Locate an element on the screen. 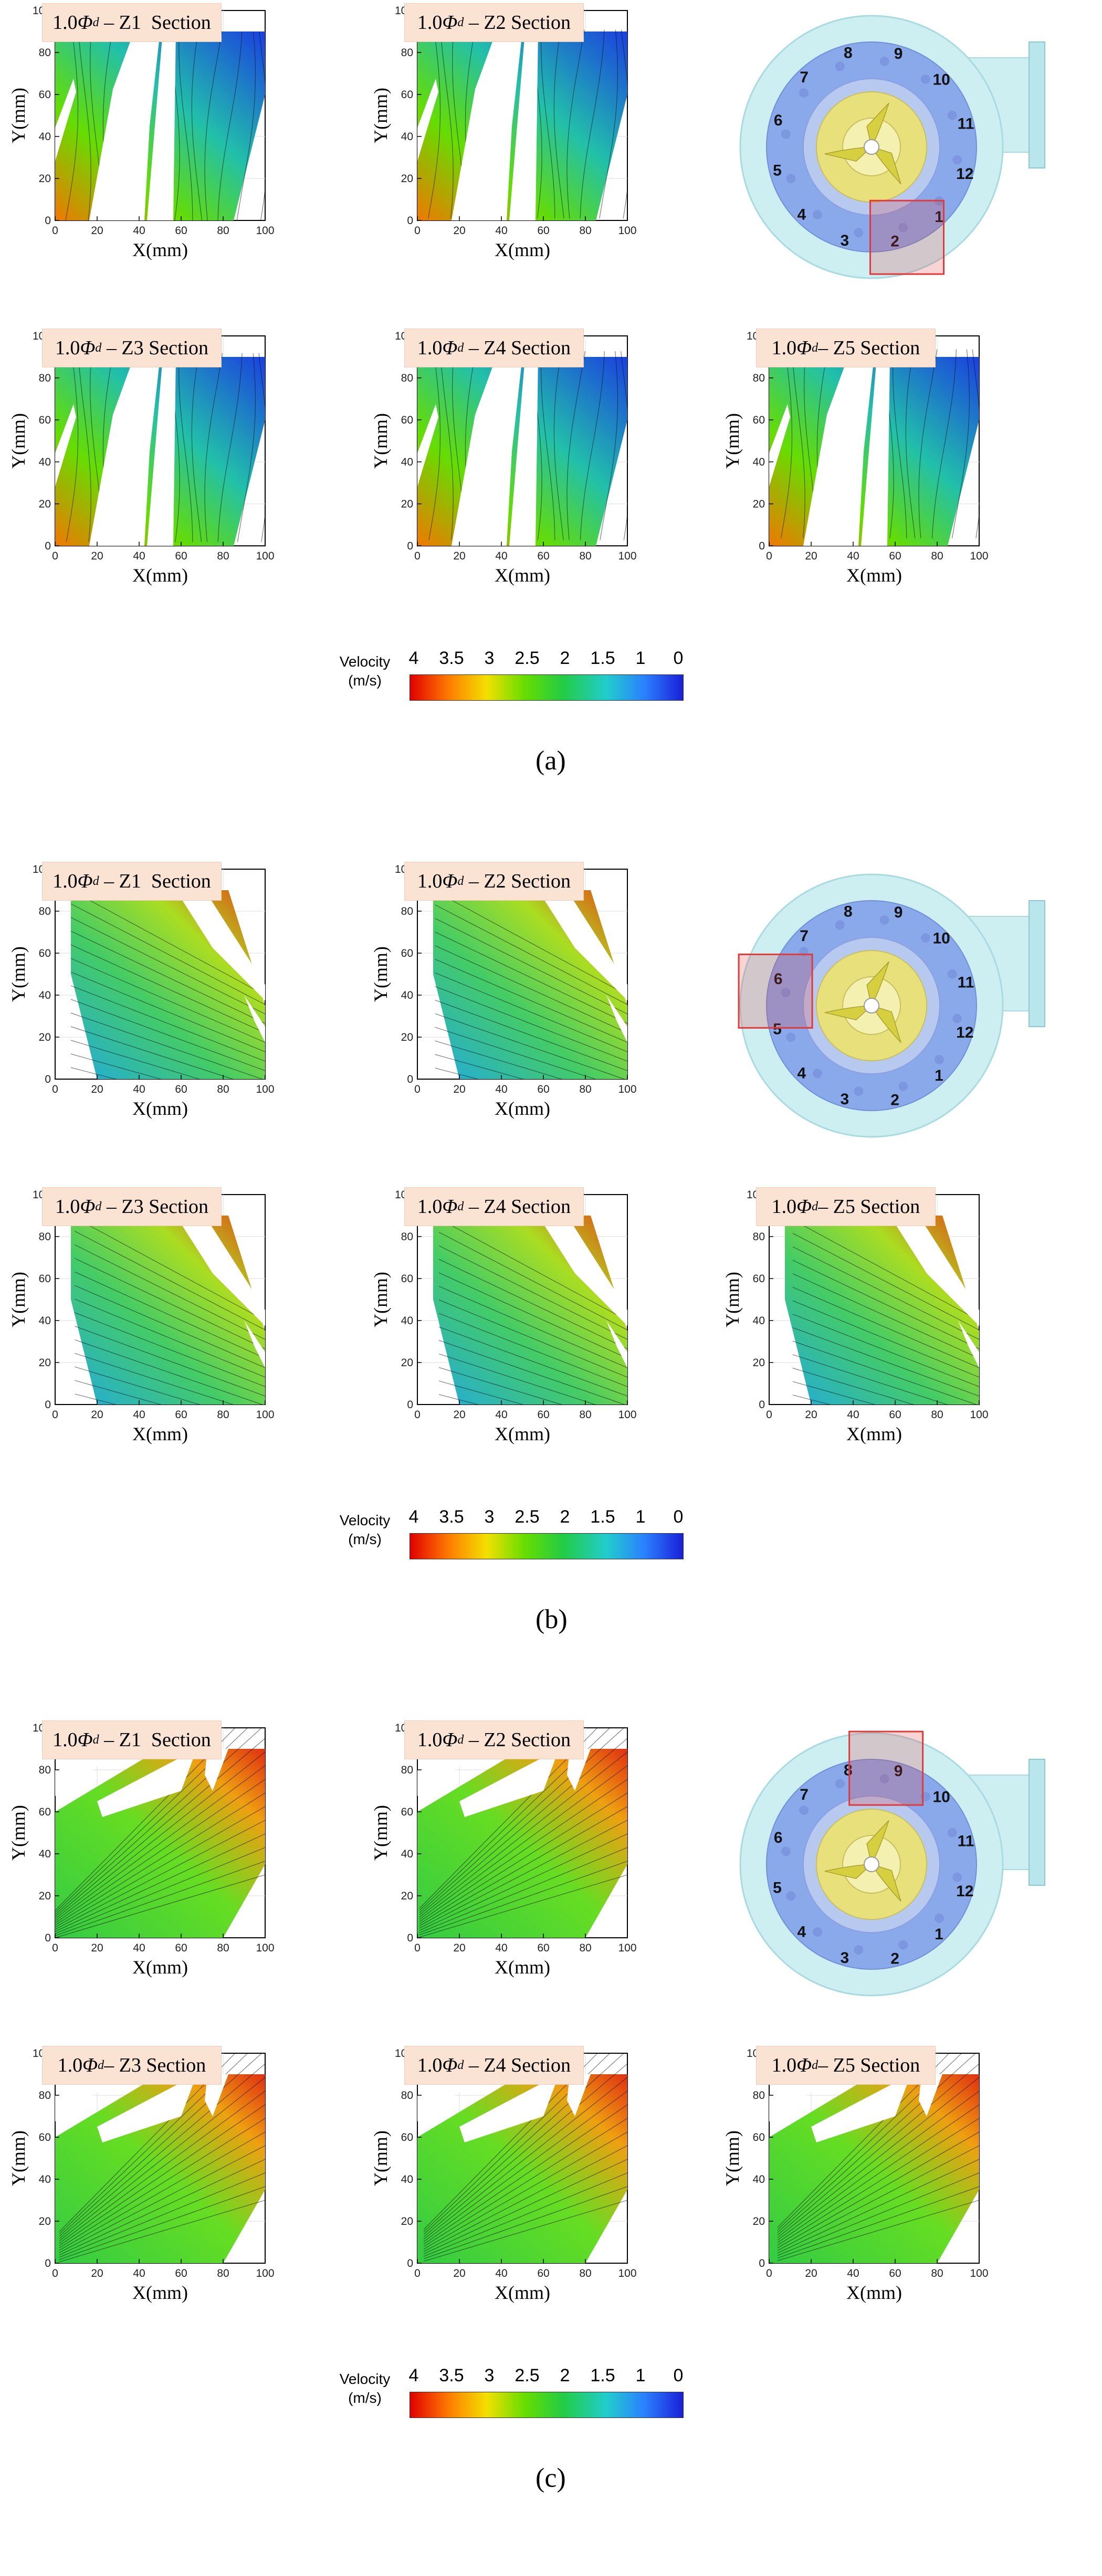  label-section-name: – Z1 Section is located at coordinates (155, 1740).